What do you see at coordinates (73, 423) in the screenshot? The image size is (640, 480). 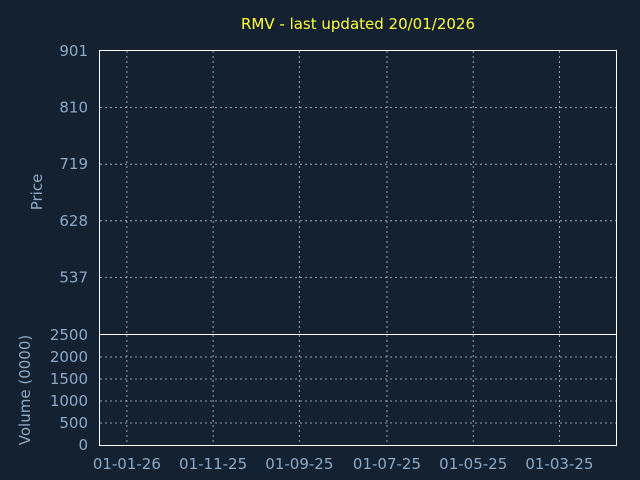 I see `volume-tick-label: 500` at bounding box center [73, 423].